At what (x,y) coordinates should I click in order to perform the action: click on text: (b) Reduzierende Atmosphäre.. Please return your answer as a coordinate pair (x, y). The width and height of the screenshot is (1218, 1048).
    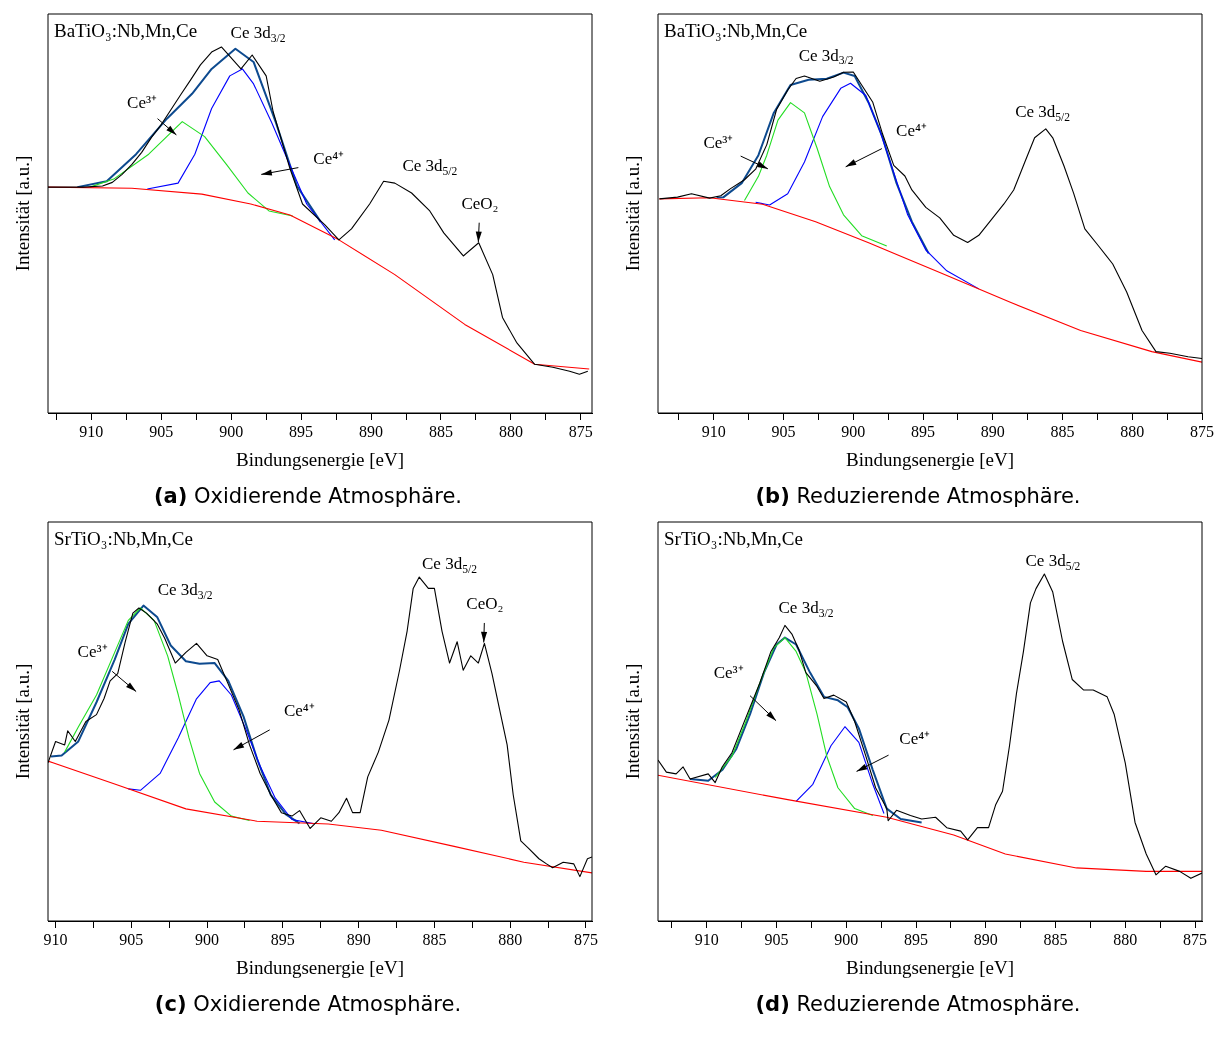
    Looking at the image, I should click on (918, 497).